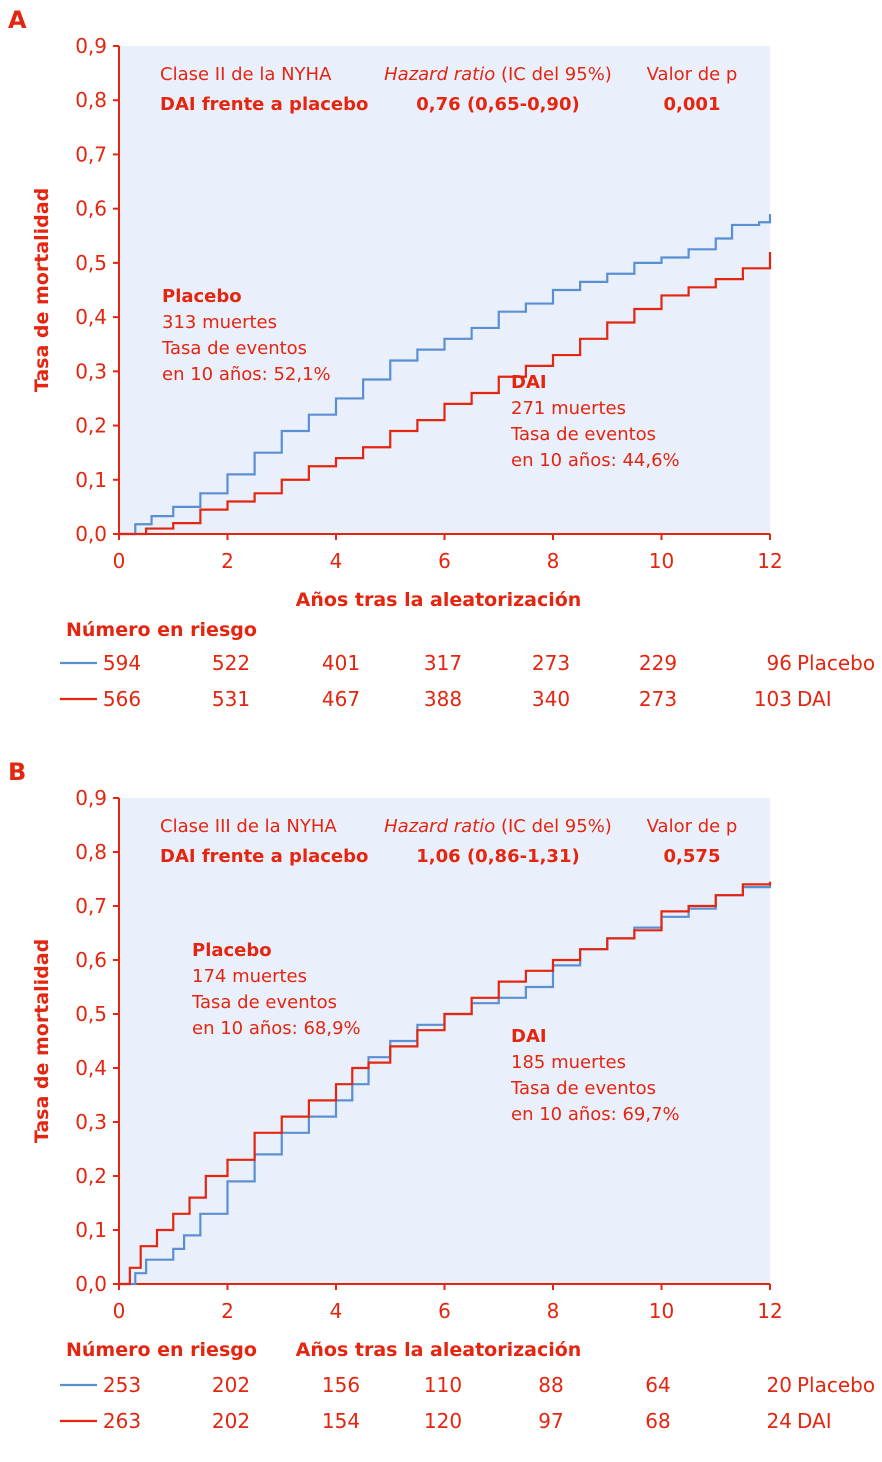 Image resolution: width=882 pixels, height=1462 pixels. Describe the element at coordinates (439, 1350) in the screenshot. I see `x-axis-label: Años tras la aleatorización` at that location.